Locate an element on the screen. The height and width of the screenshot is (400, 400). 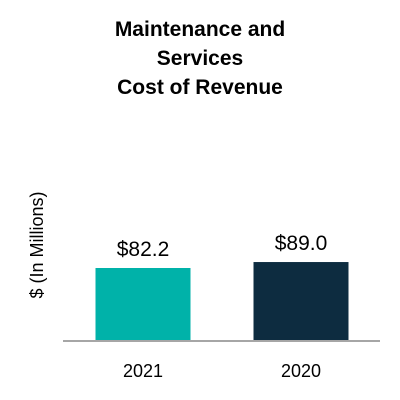
chart-title-line-1: Maintenance and is located at coordinates (200, 29).